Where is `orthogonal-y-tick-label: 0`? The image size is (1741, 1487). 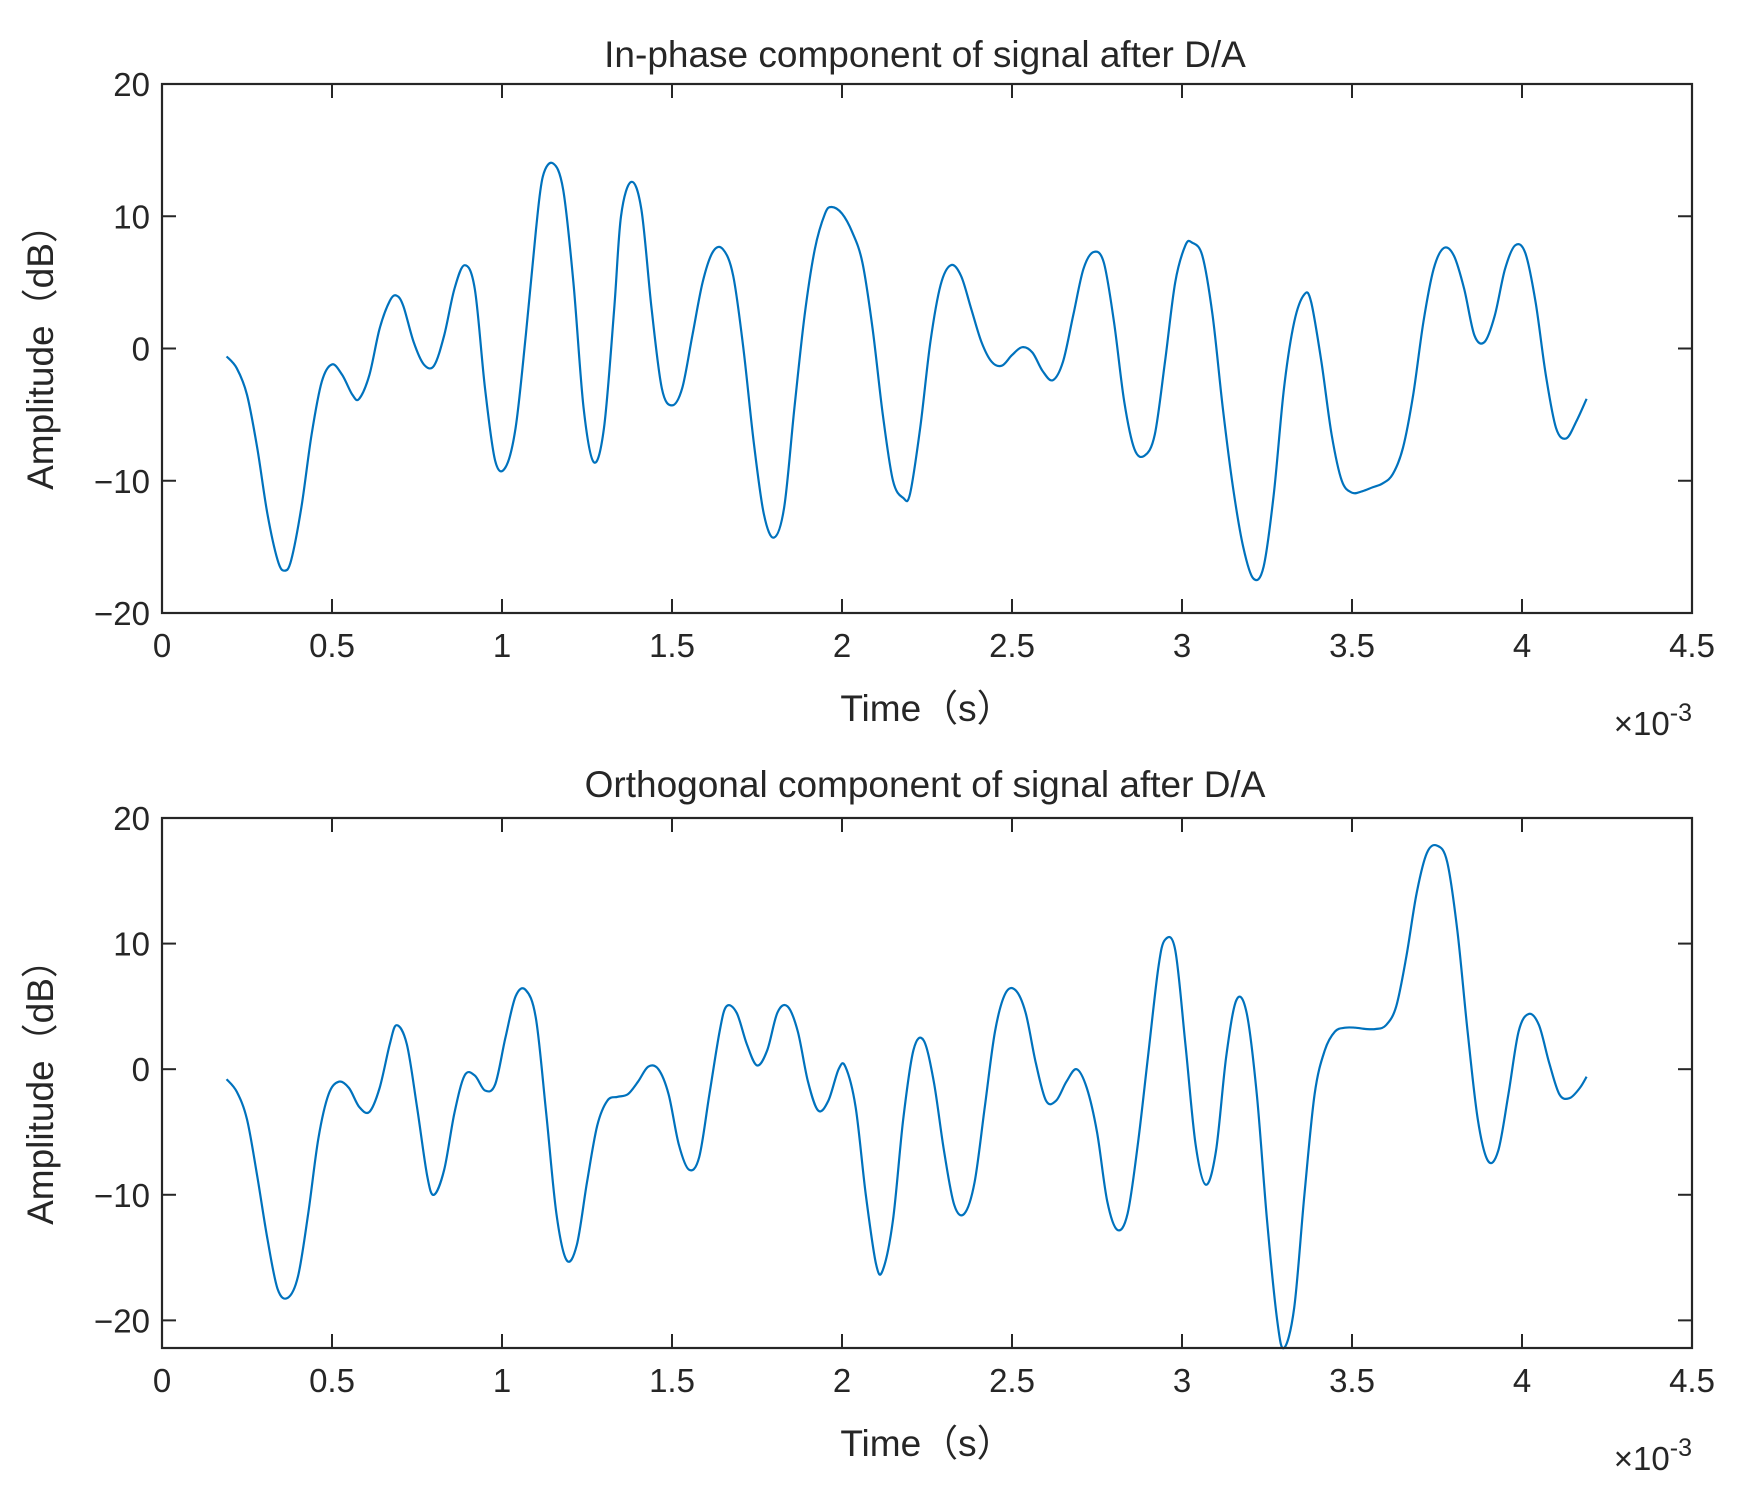 orthogonal-y-tick-label: 0 is located at coordinates (141, 1069).